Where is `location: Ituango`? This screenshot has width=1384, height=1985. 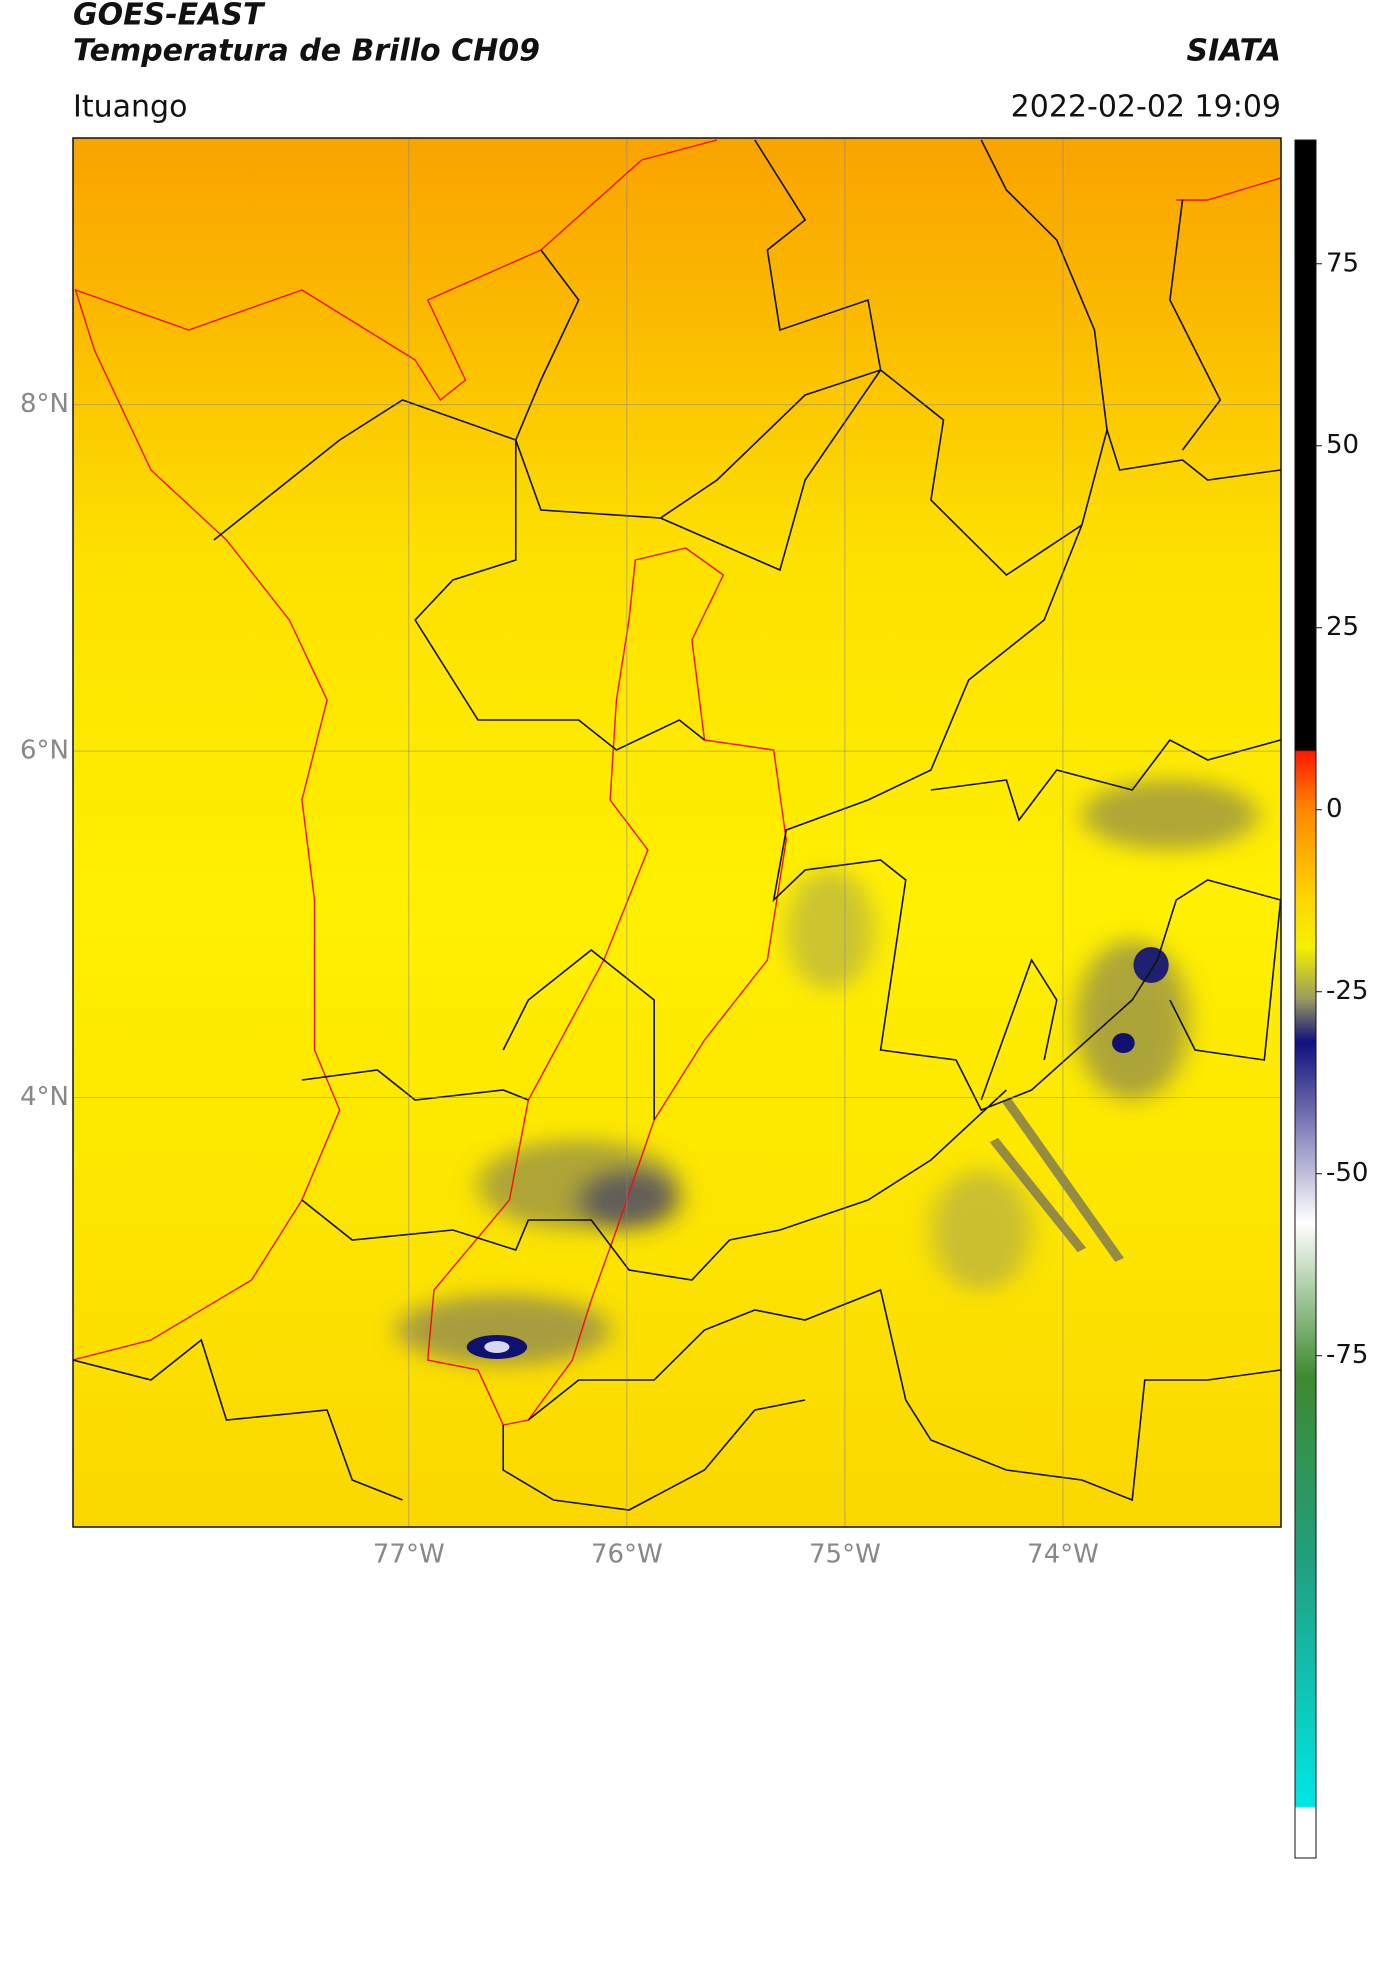 location: Ituango is located at coordinates (130, 107).